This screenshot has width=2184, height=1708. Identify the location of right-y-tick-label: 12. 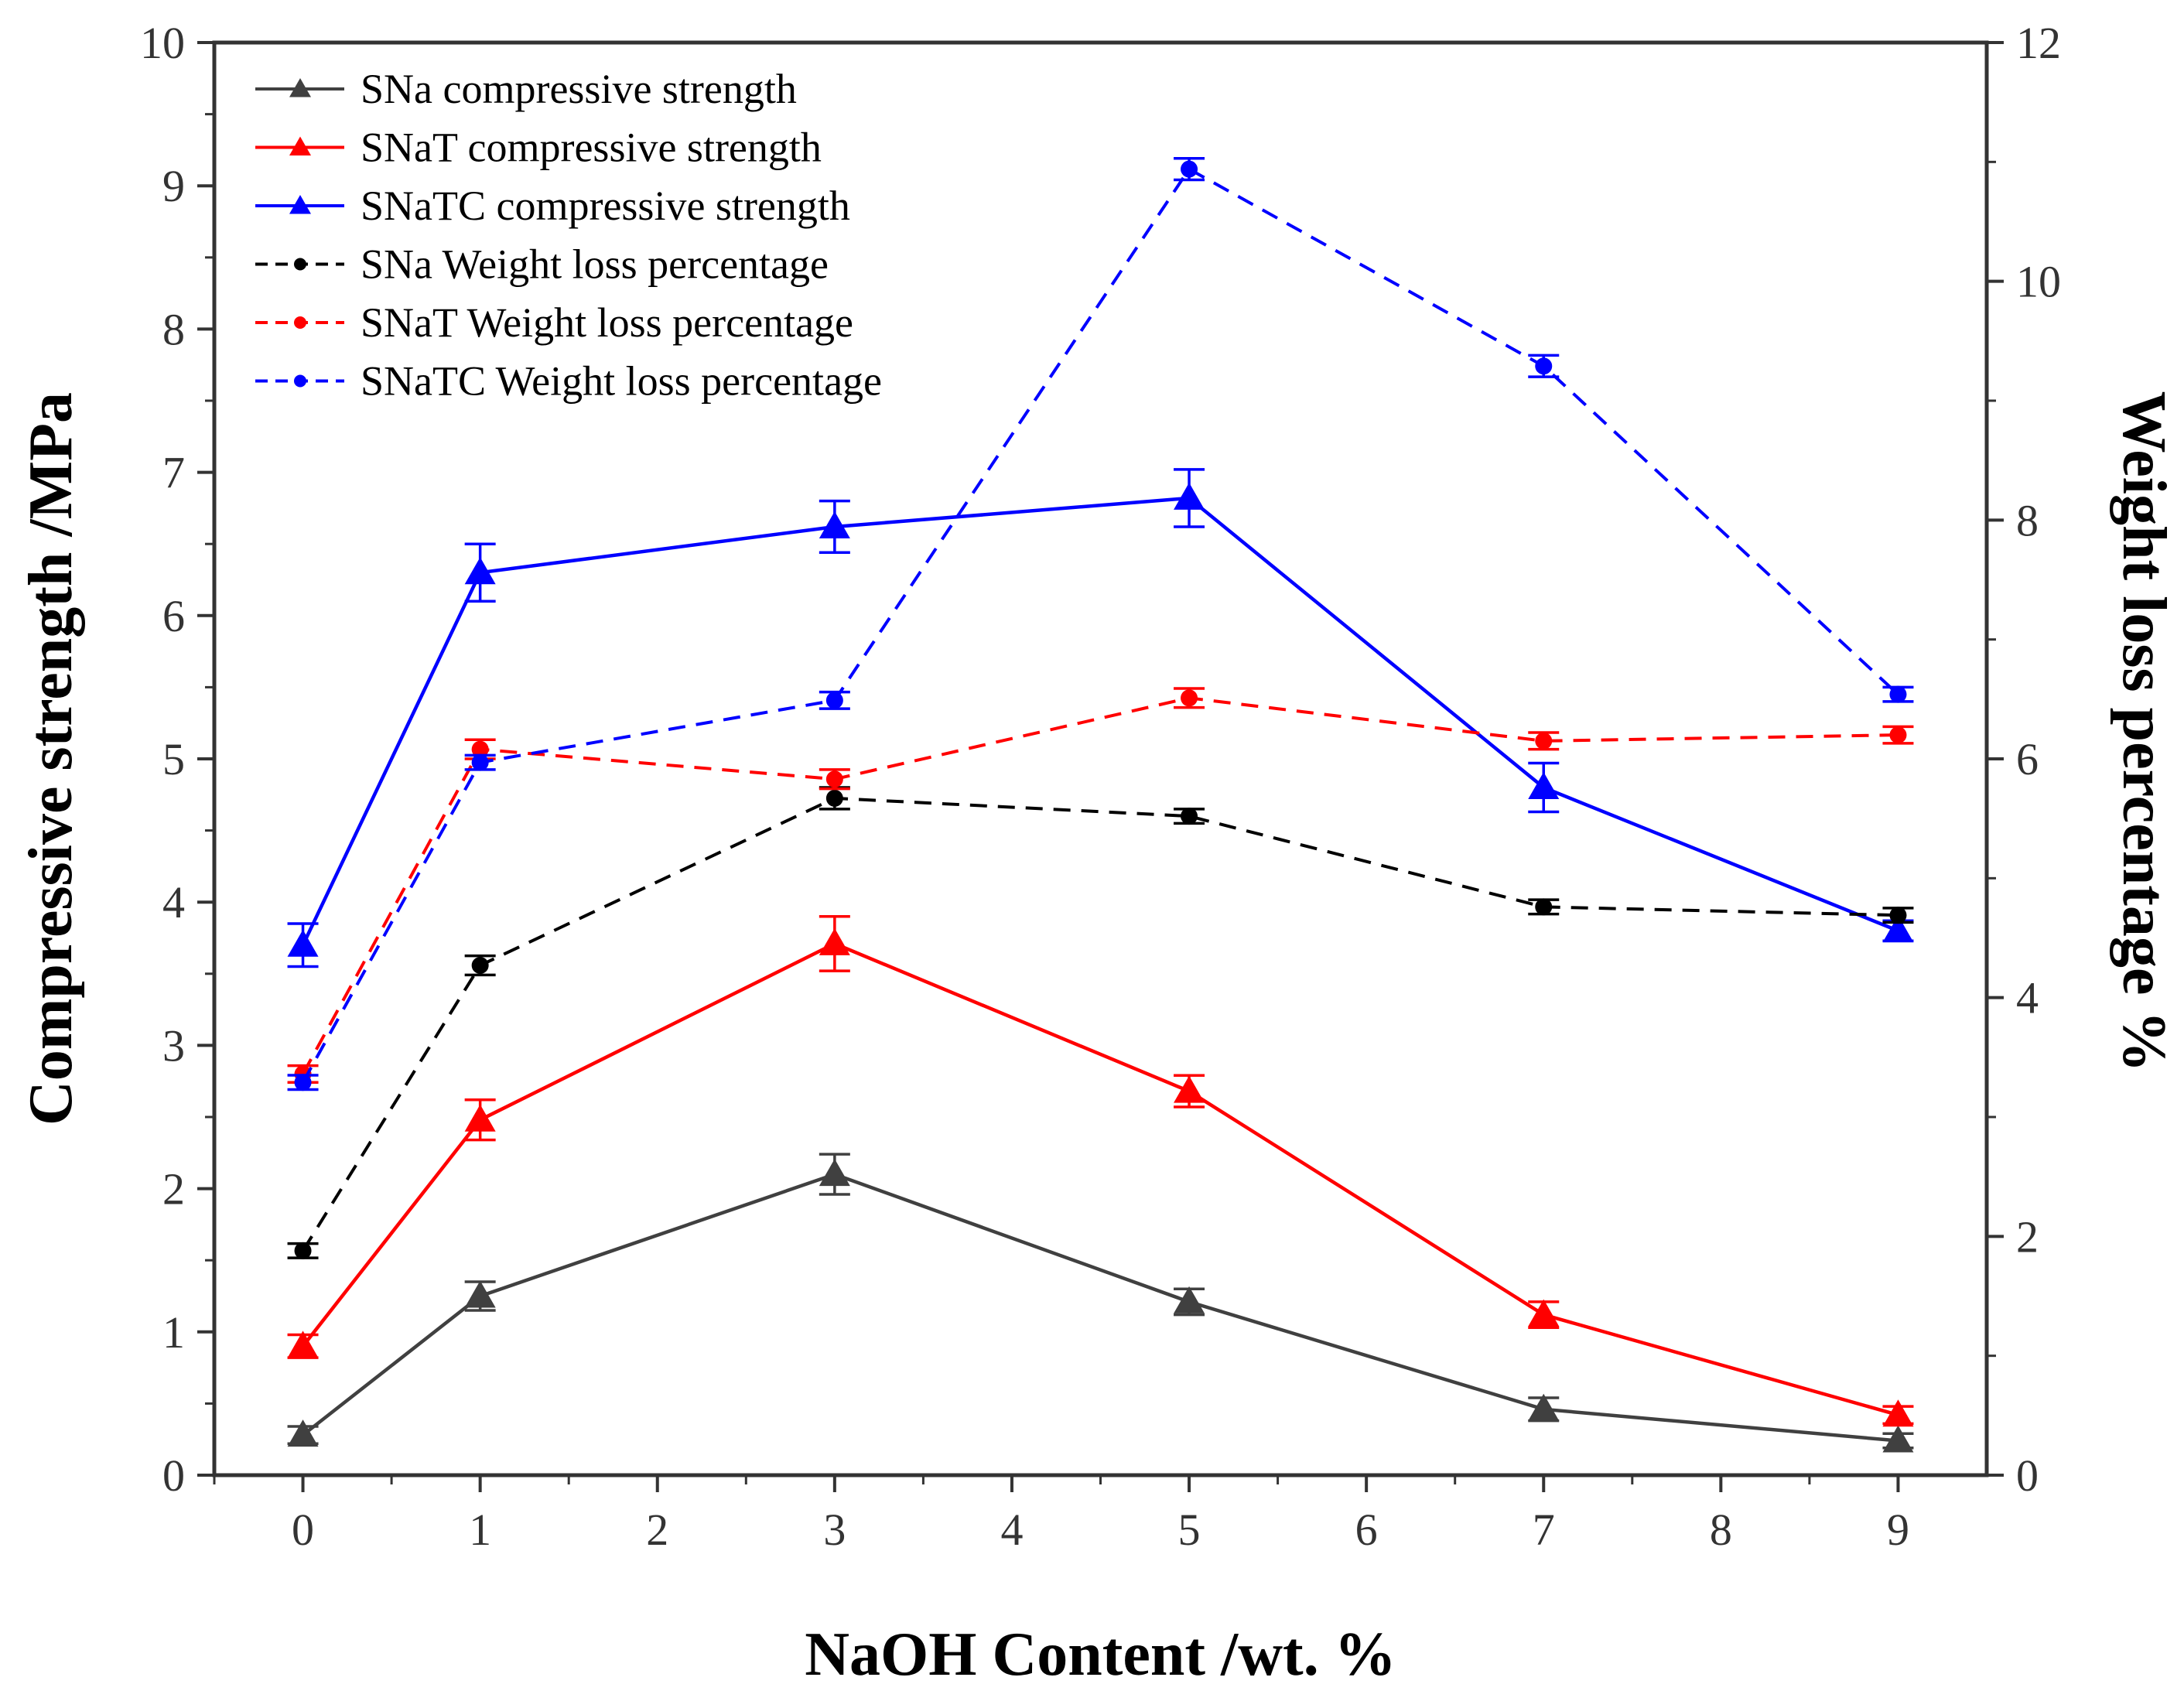
(2039, 43).